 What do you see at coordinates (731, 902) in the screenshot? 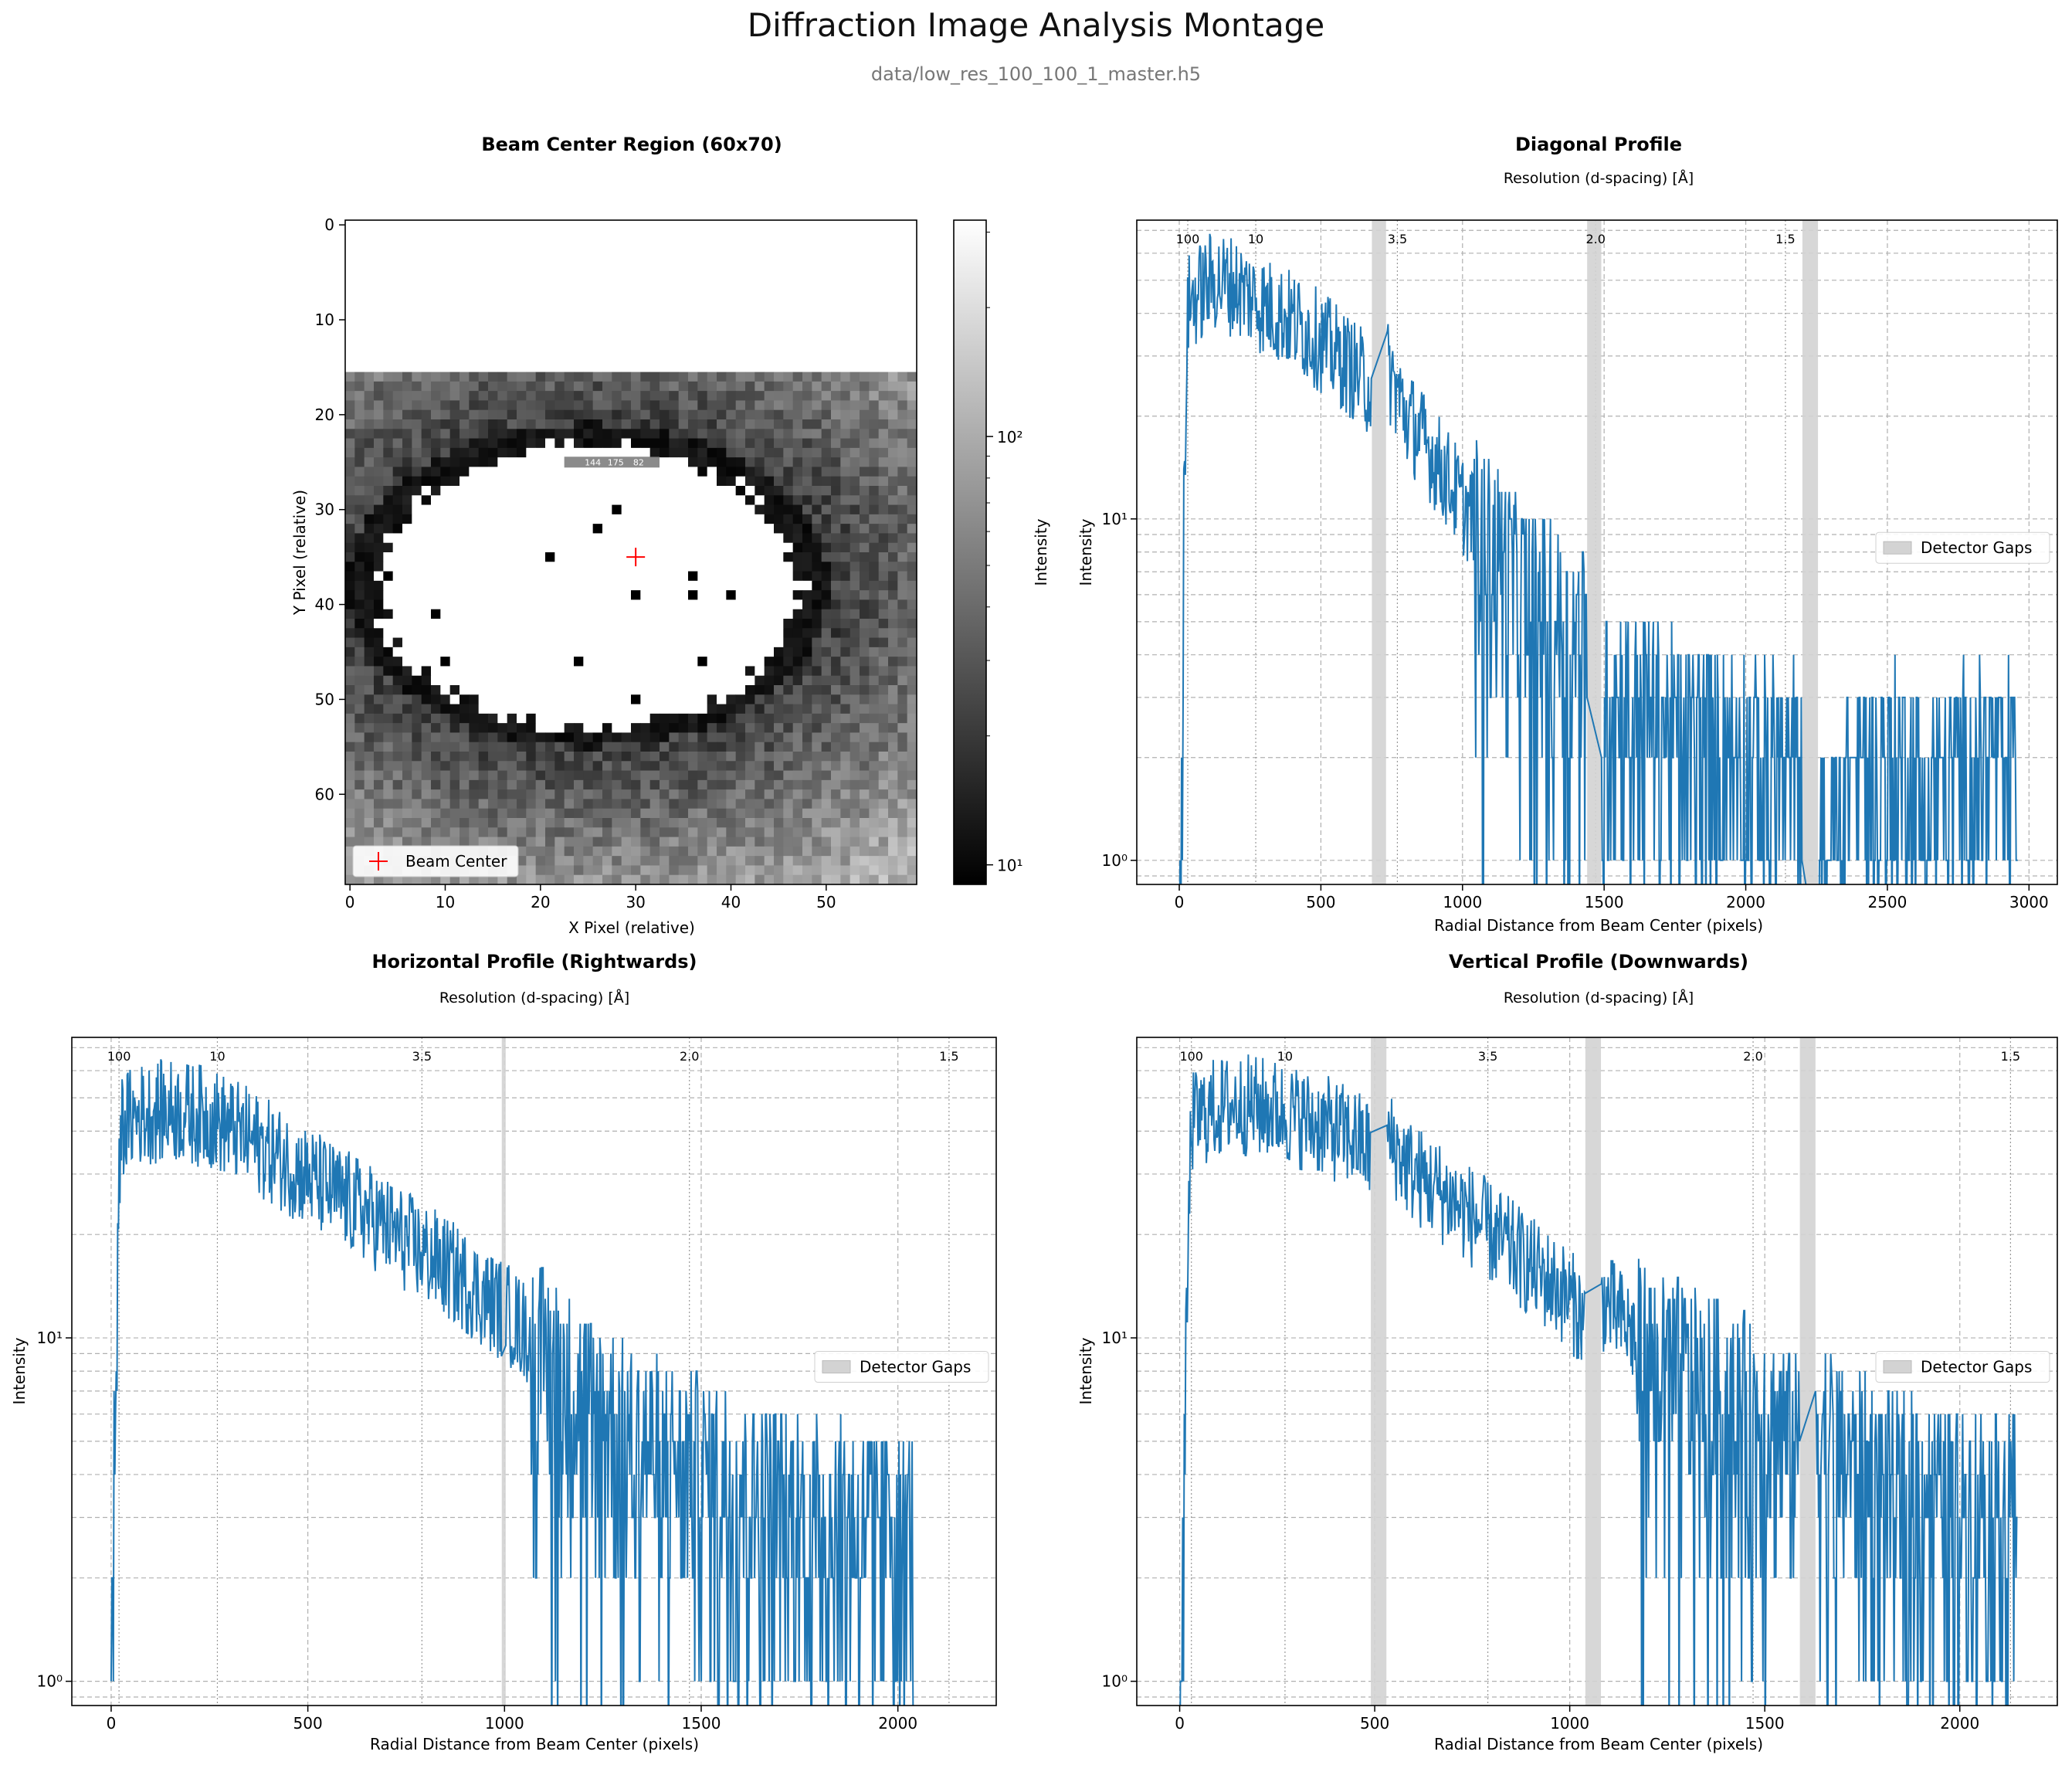
I see `x-tick-label: 40` at bounding box center [731, 902].